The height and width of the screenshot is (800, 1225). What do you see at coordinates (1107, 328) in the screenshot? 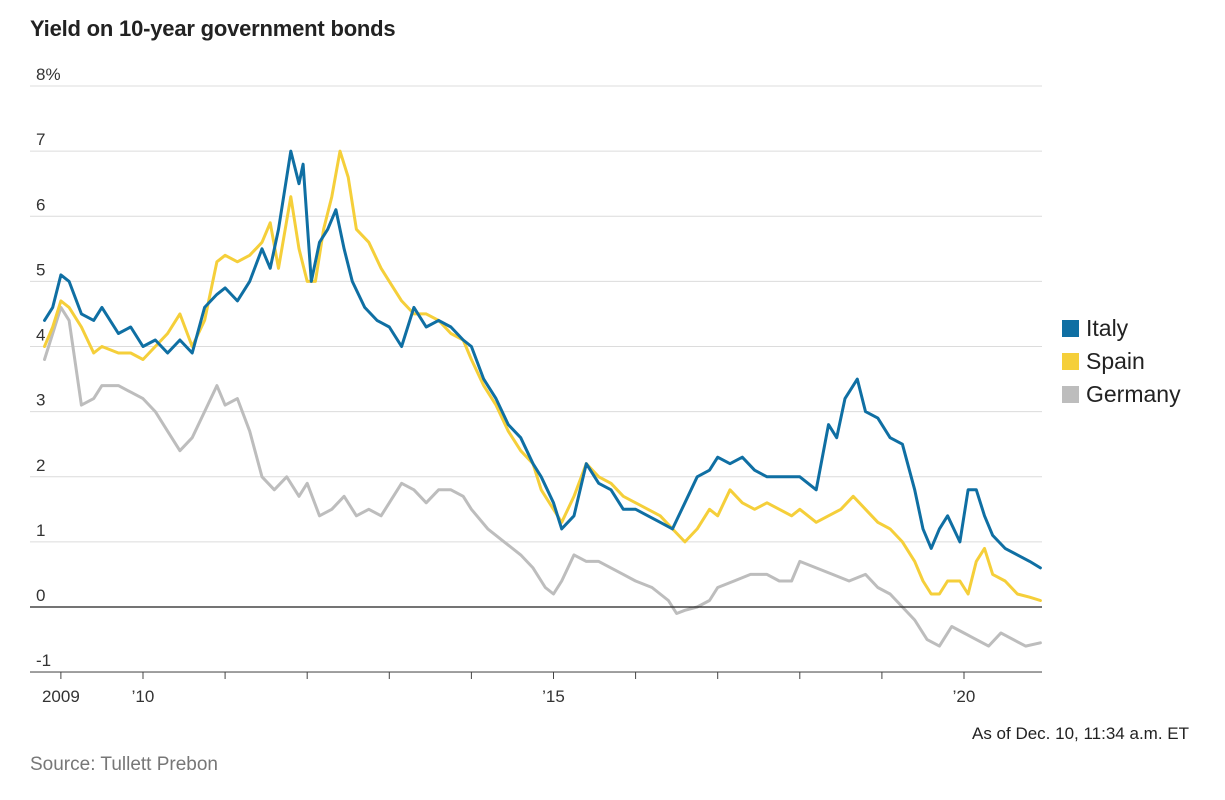
I see `legend-label-italy: Italy` at bounding box center [1107, 328].